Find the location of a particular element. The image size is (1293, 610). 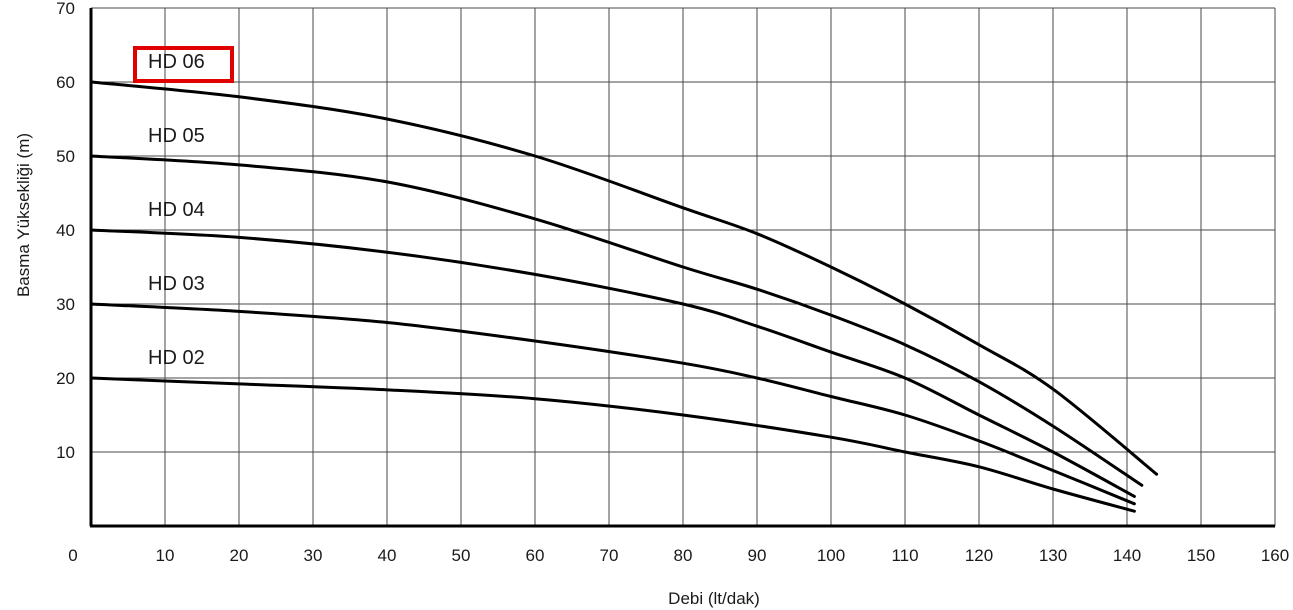

x-tick-label: 140 is located at coordinates (1127, 555).